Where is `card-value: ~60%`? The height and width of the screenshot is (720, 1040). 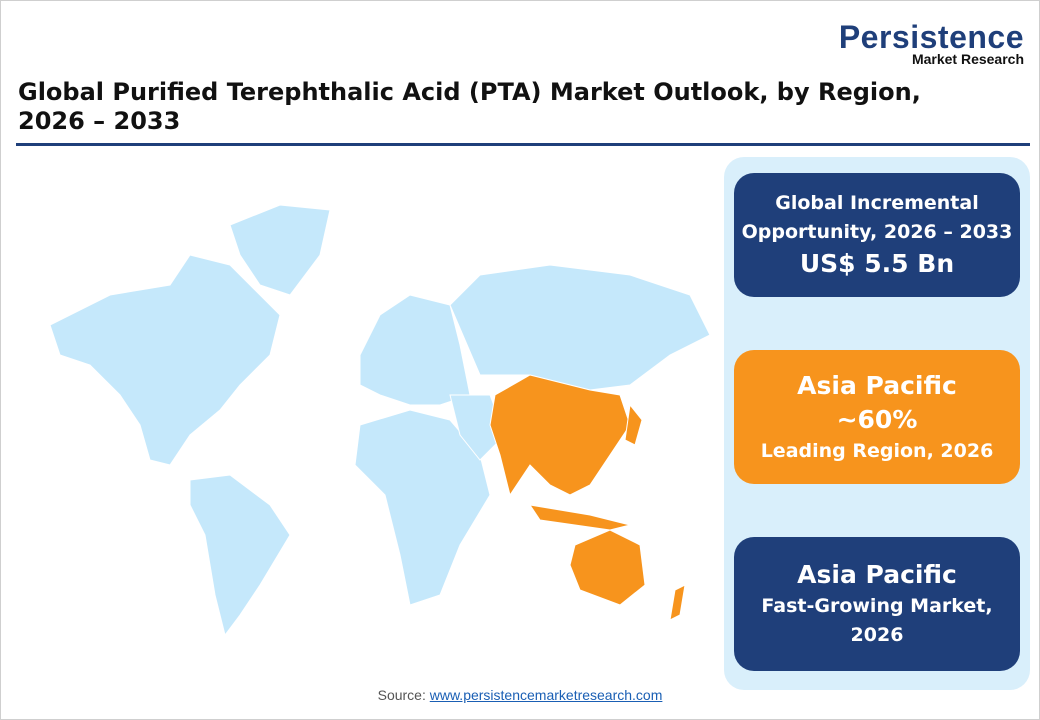
card-value: ~60% is located at coordinates (877, 419).